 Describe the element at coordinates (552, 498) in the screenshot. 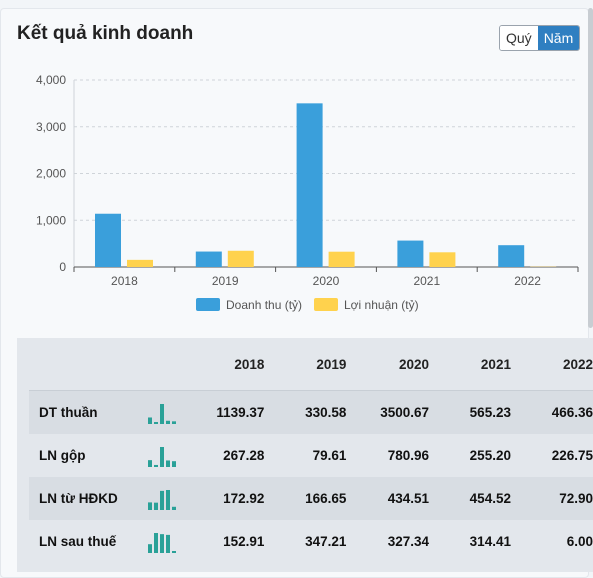

I see `row-value: 72.90` at that location.